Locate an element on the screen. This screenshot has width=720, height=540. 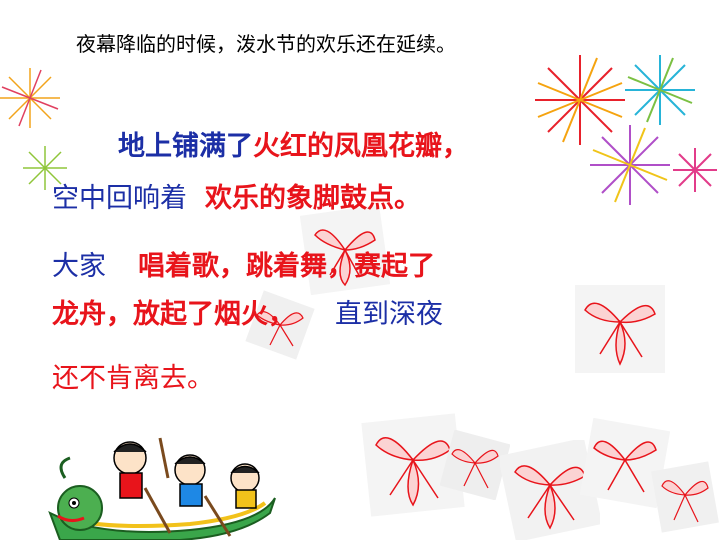
poem-line-5-part-1: 还不肯离去。 is located at coordinates (133, 378).